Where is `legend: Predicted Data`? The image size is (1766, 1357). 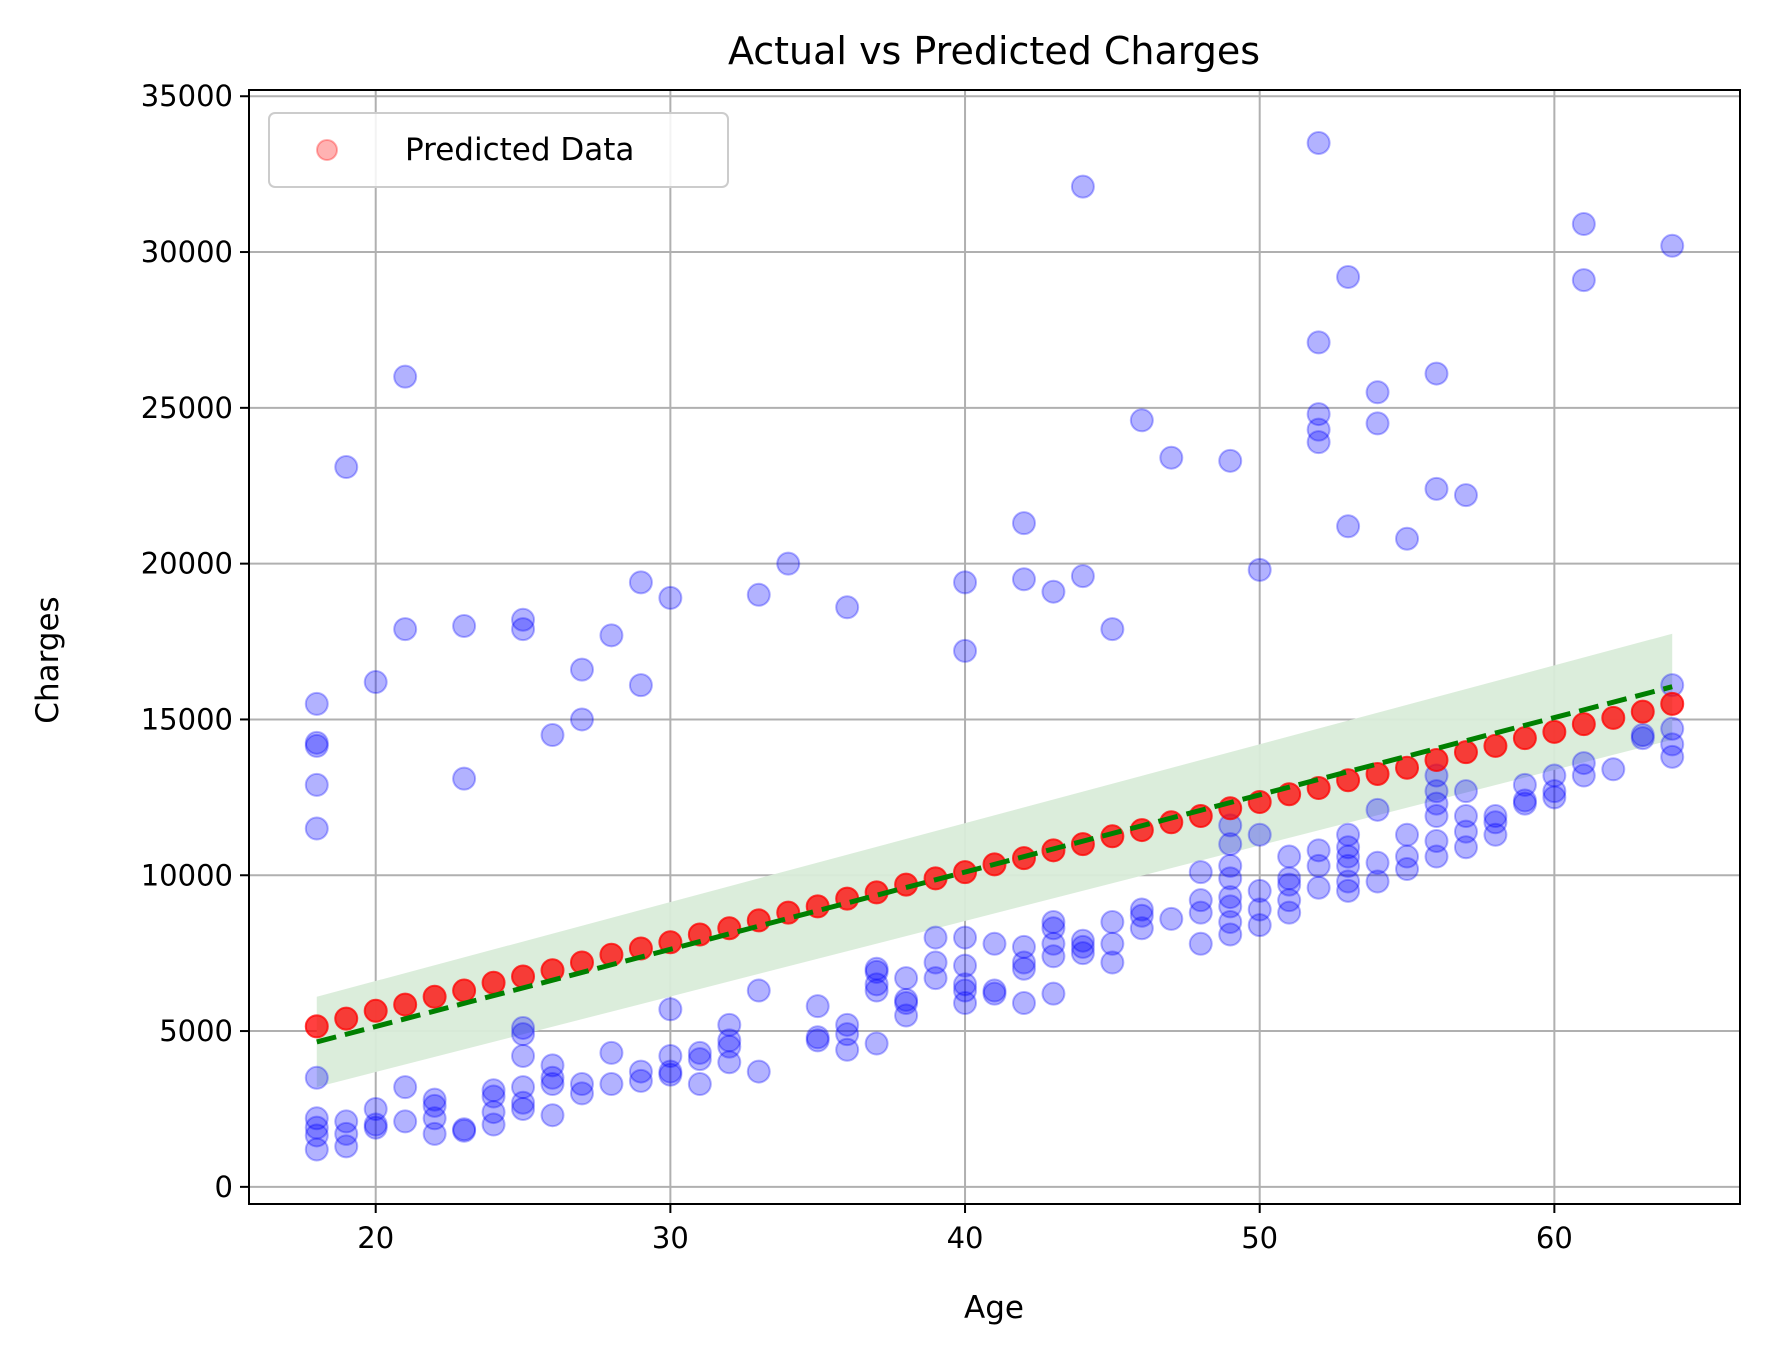
legend: Predicted Data is located at coordinates (498, 150).